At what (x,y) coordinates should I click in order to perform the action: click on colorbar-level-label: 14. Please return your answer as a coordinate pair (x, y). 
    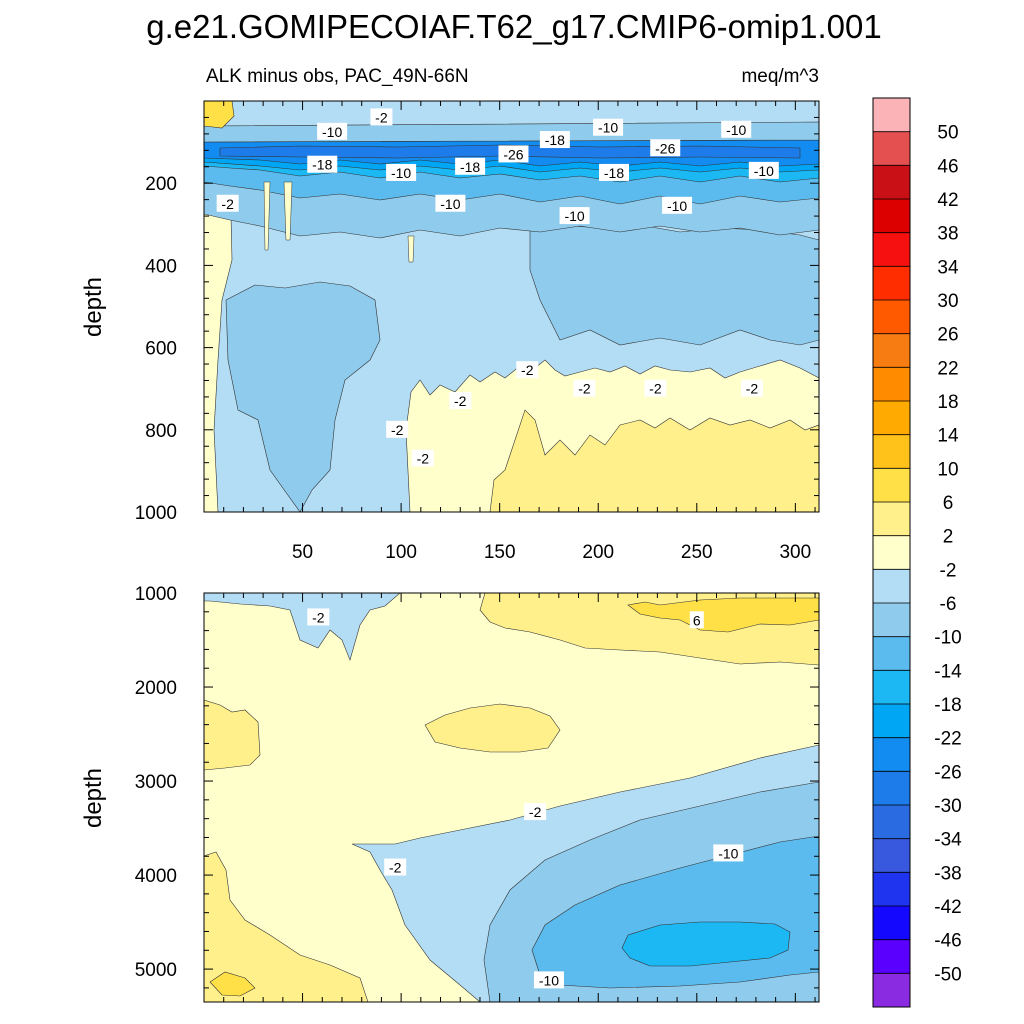
    Looking at the image, I should click on (948, 436).